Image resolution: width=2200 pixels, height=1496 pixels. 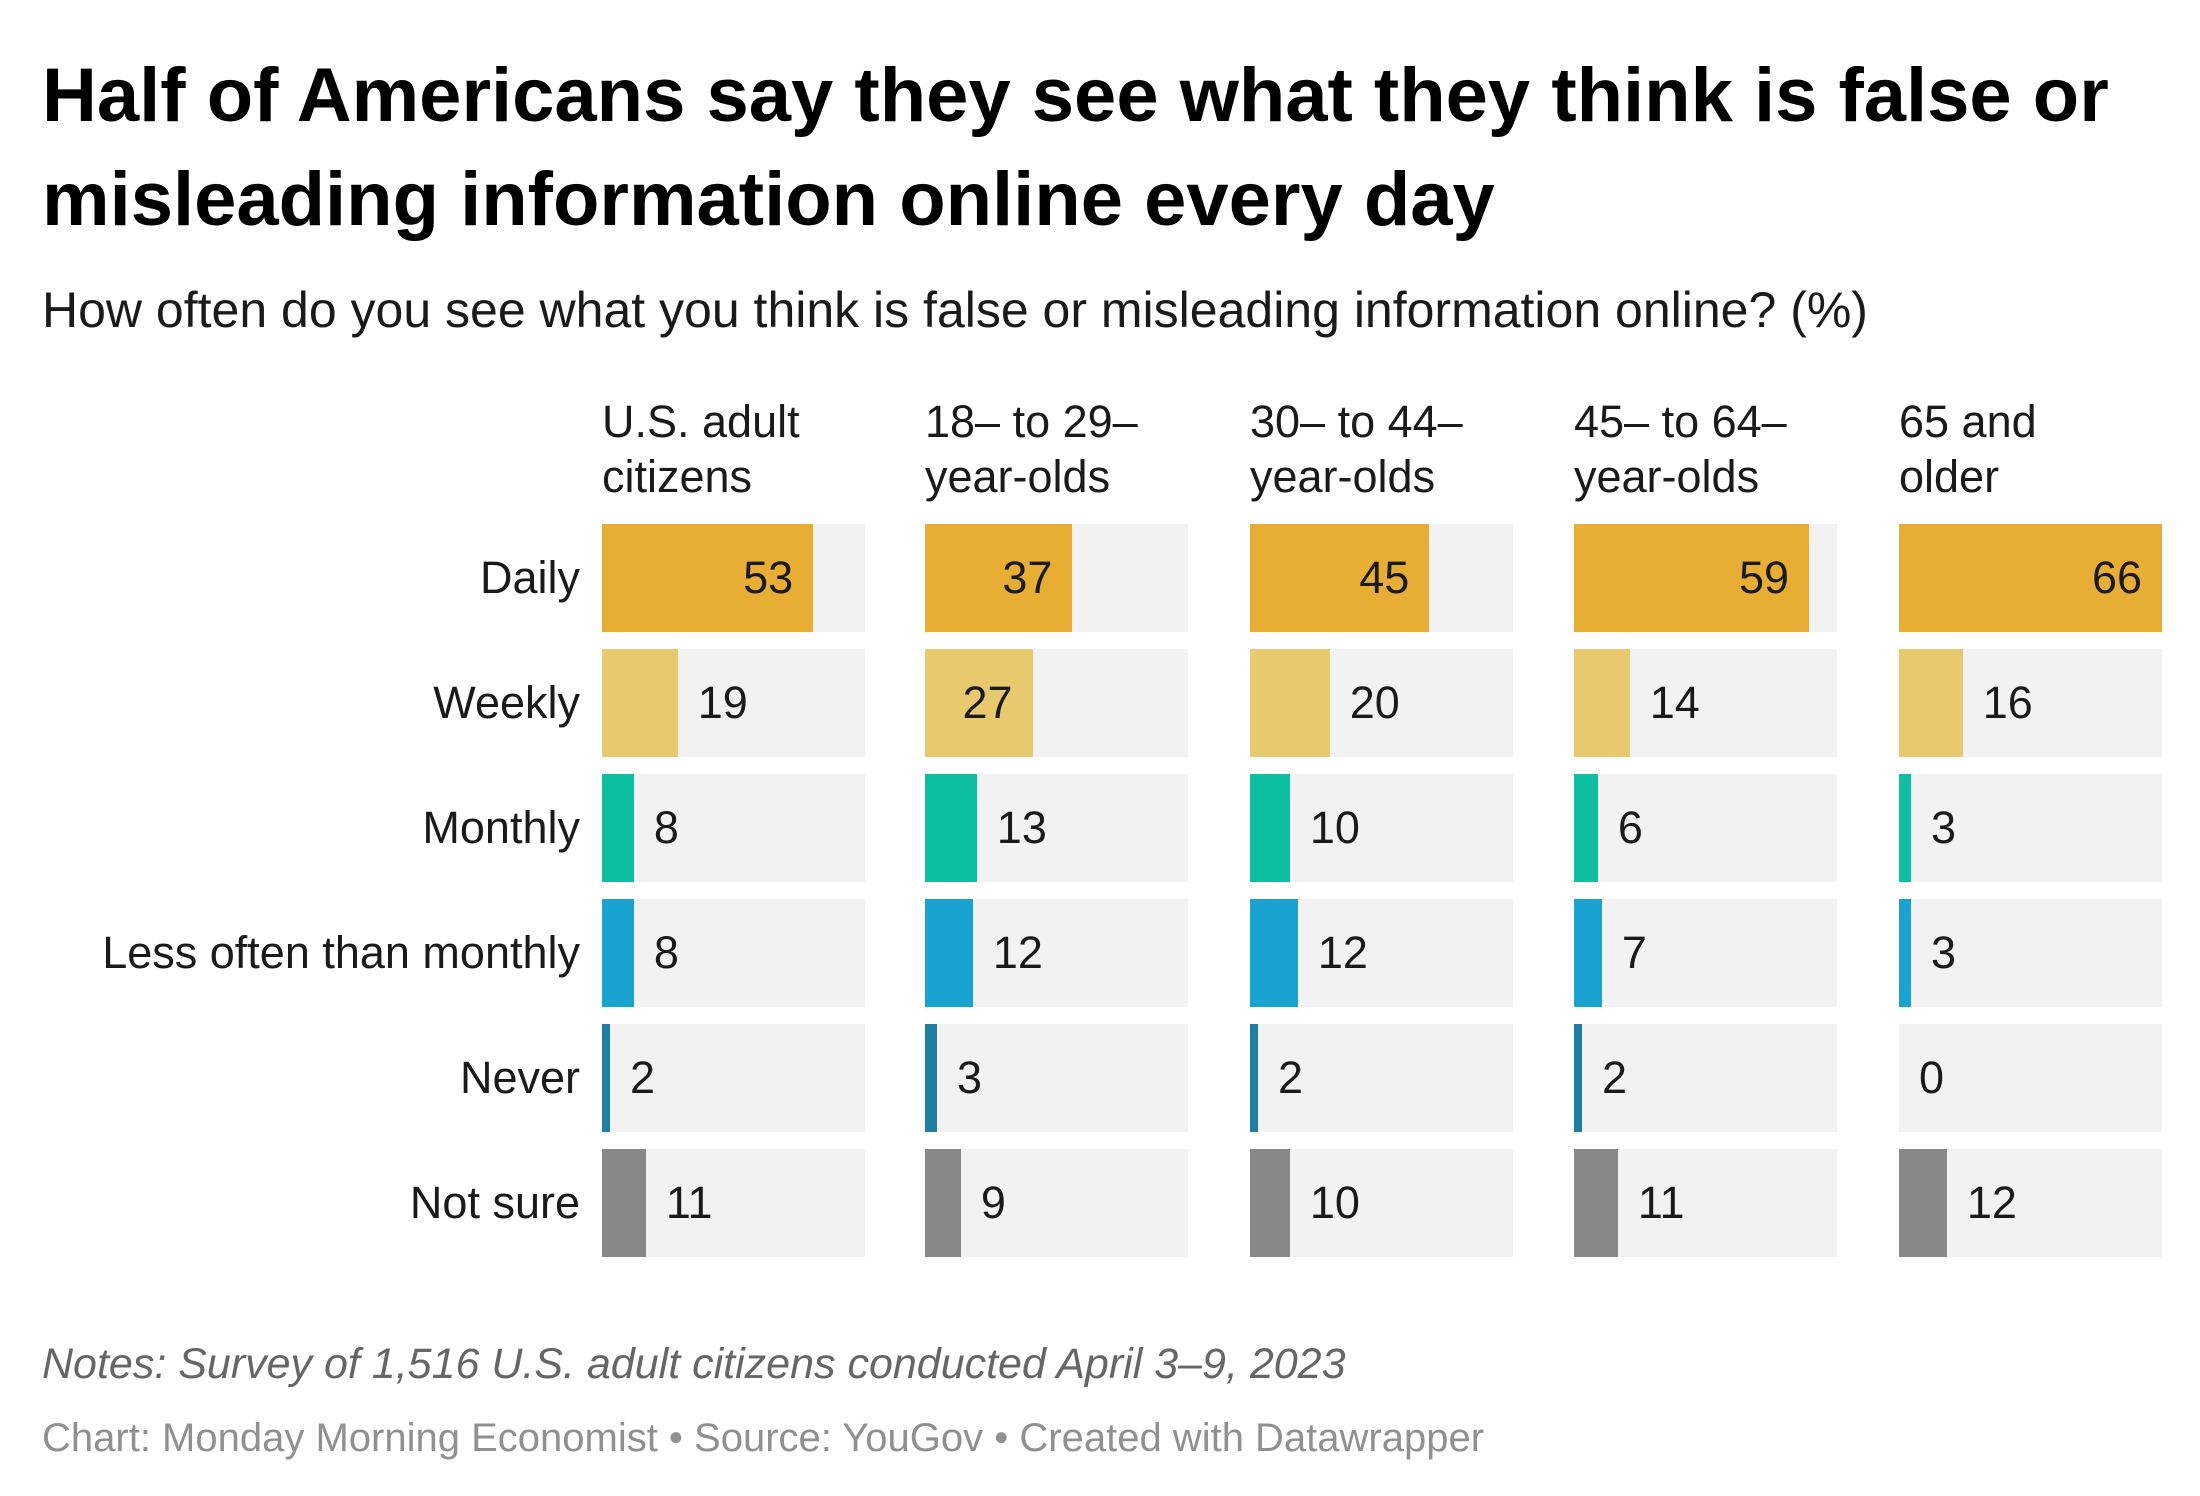 I want to click on data-label: 66, so click(x=2116, y=577).